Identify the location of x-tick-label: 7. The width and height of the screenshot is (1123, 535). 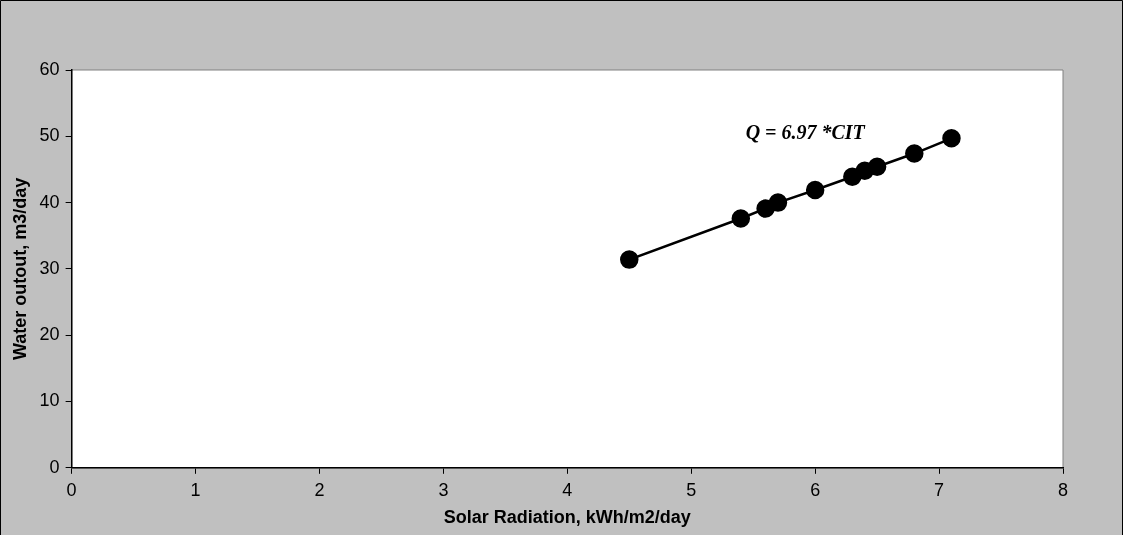
(939, 489).